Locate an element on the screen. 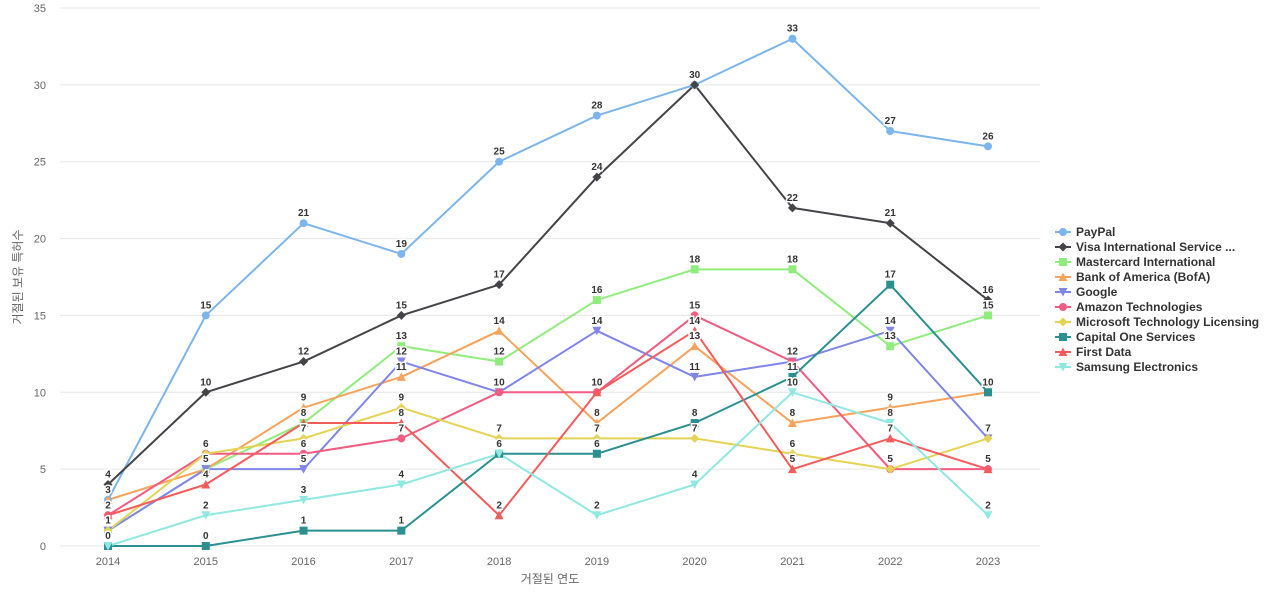 Image resolution: width=1280 pixels, height=600 pixels. point-capital-one-2017 is located at coordinates (401, 530).